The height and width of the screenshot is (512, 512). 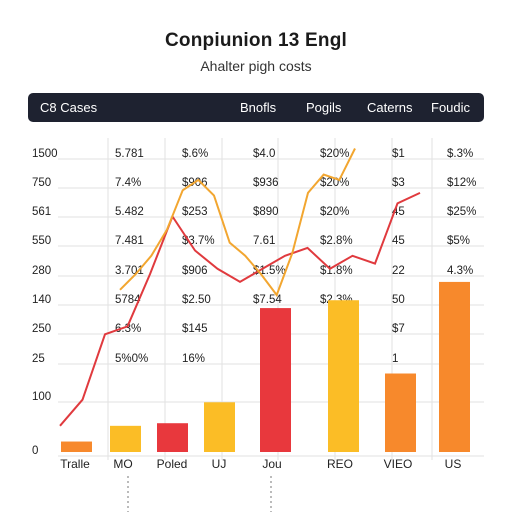 What do you see at coordinates (196, 300) in the screenshot?
I see `table-cell: $2.50` at bounding box center [196, 300].